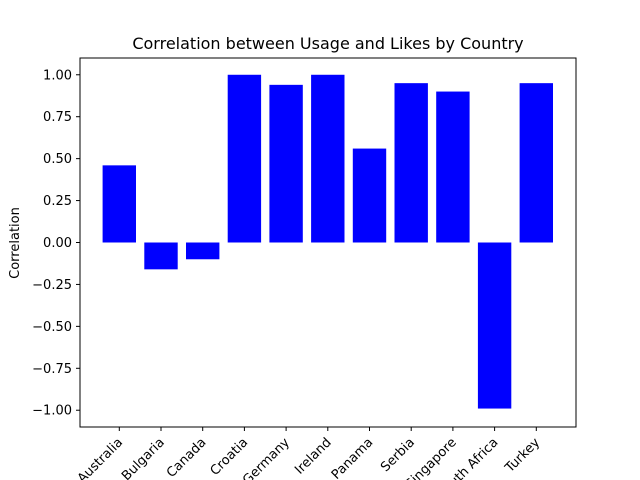 This screenshot has height=480, width=640. I want to click on y-tick-label: 1.00, so click(57, 75).